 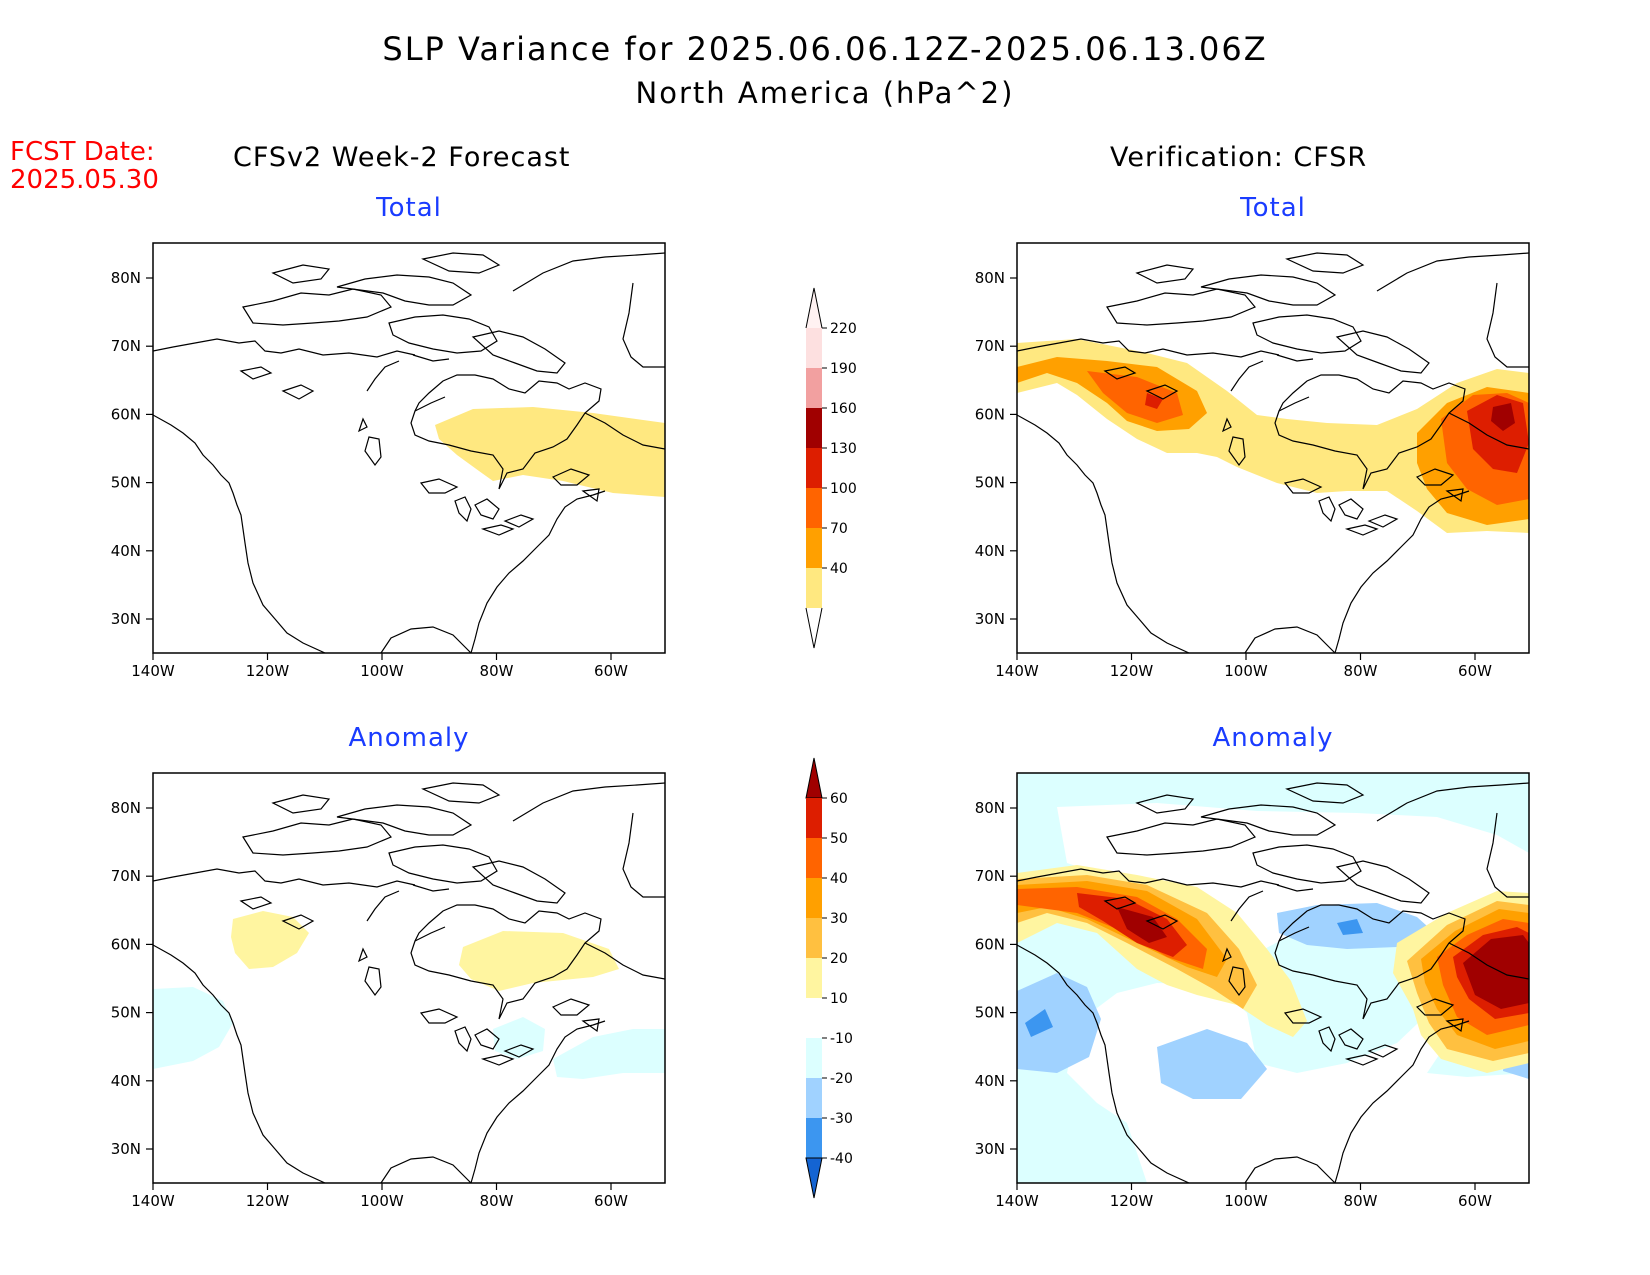 I want to click on colorbar-total-label: 40, so click(x=839, y=569).